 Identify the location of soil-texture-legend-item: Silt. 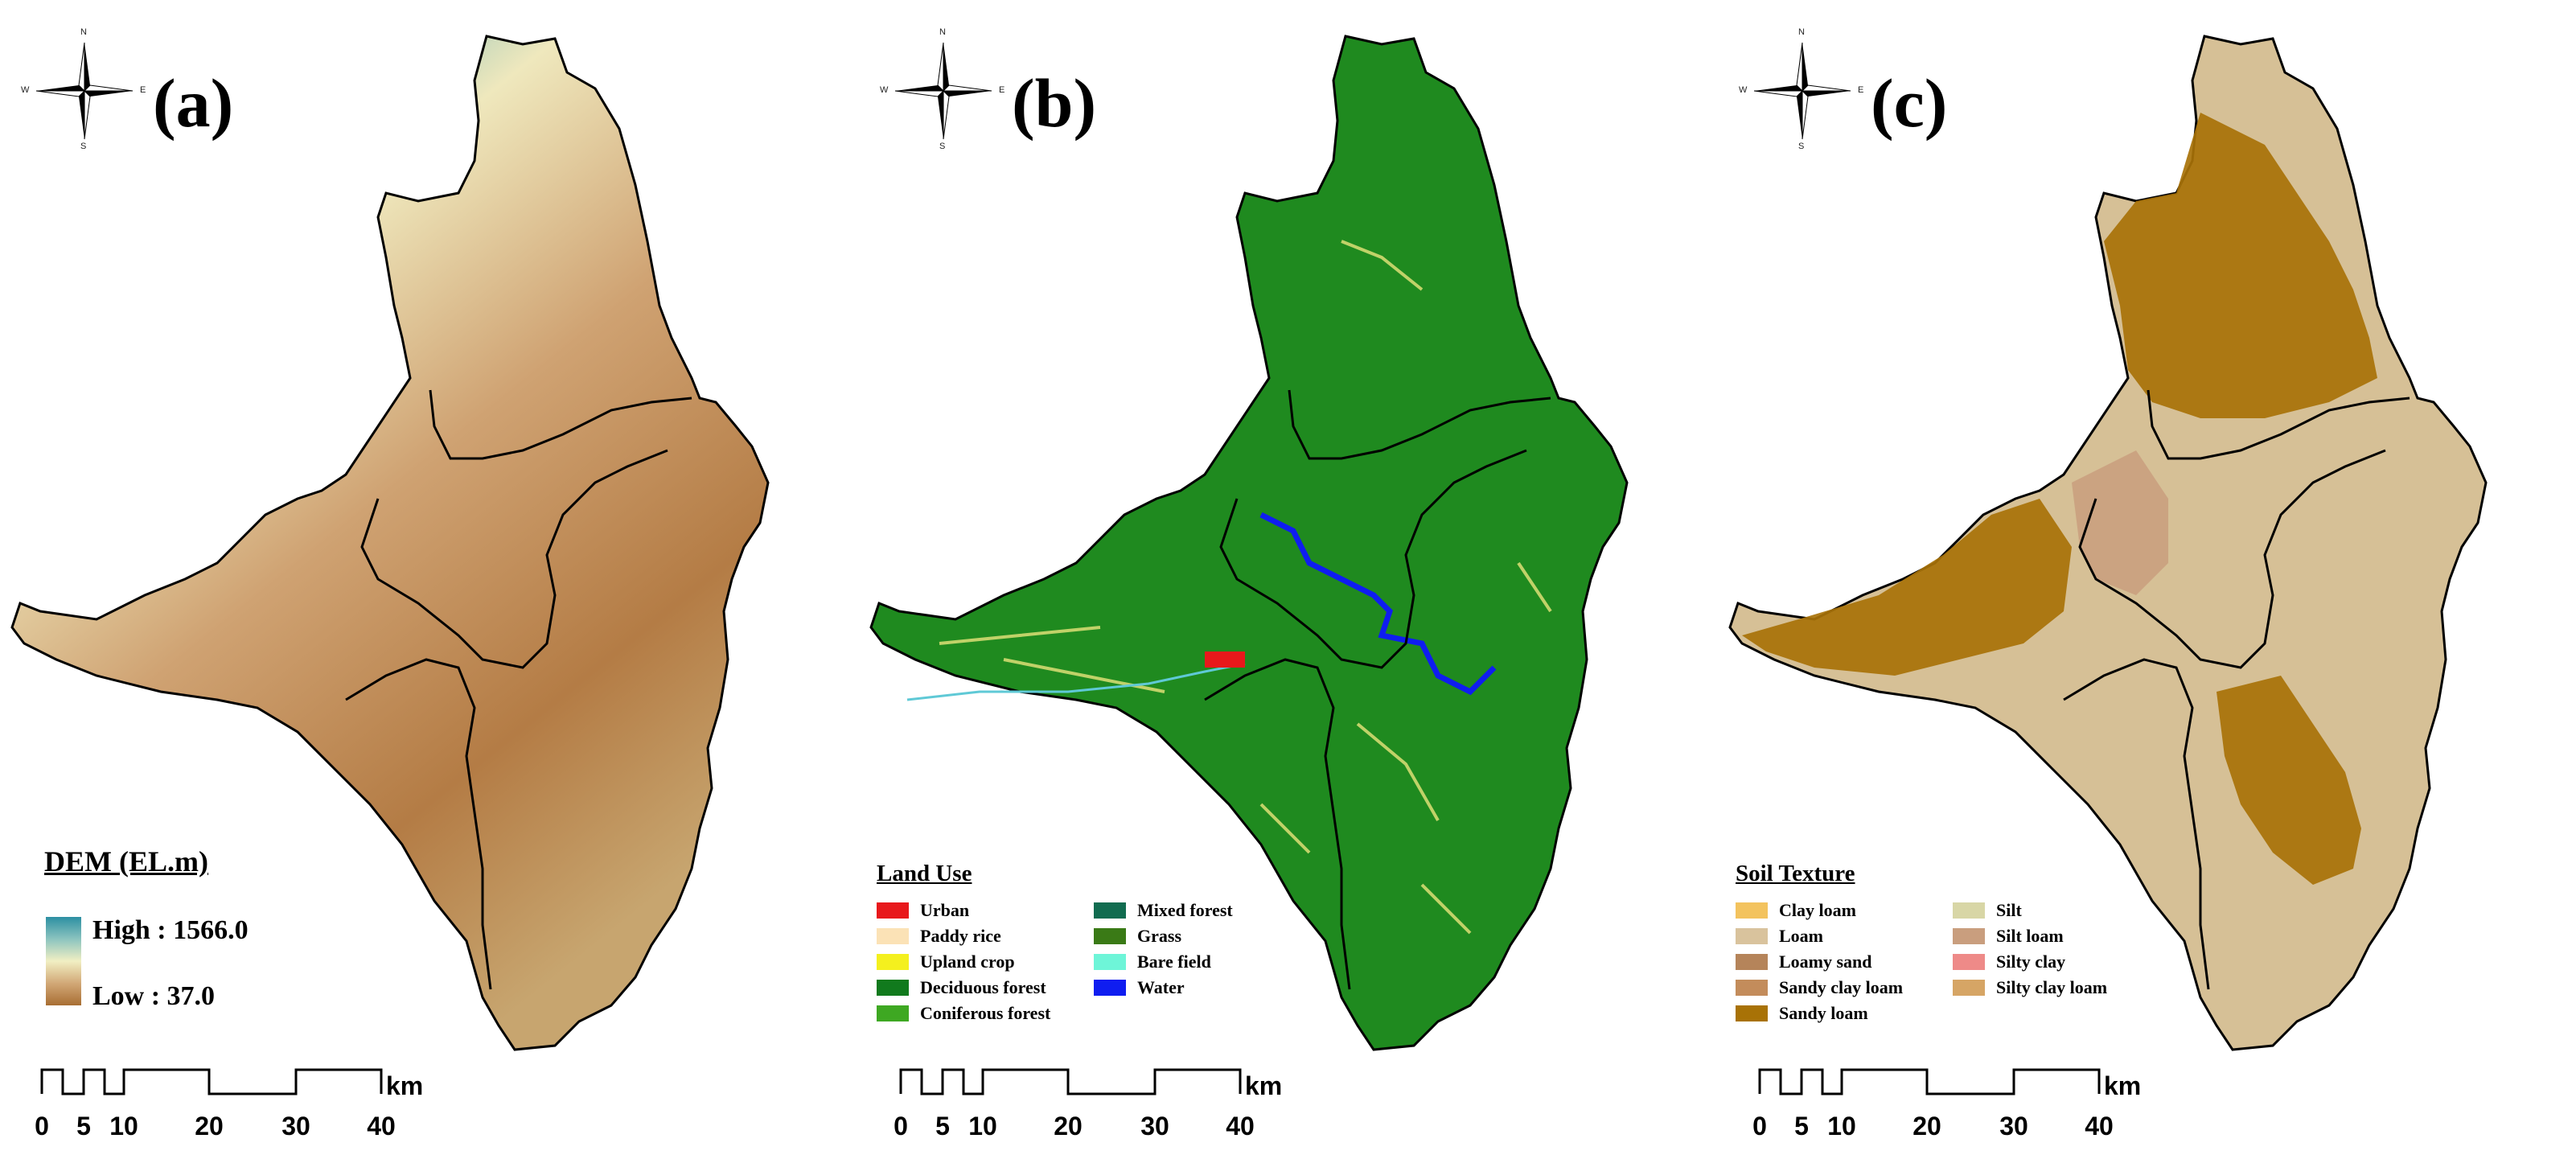
(2061, 910).